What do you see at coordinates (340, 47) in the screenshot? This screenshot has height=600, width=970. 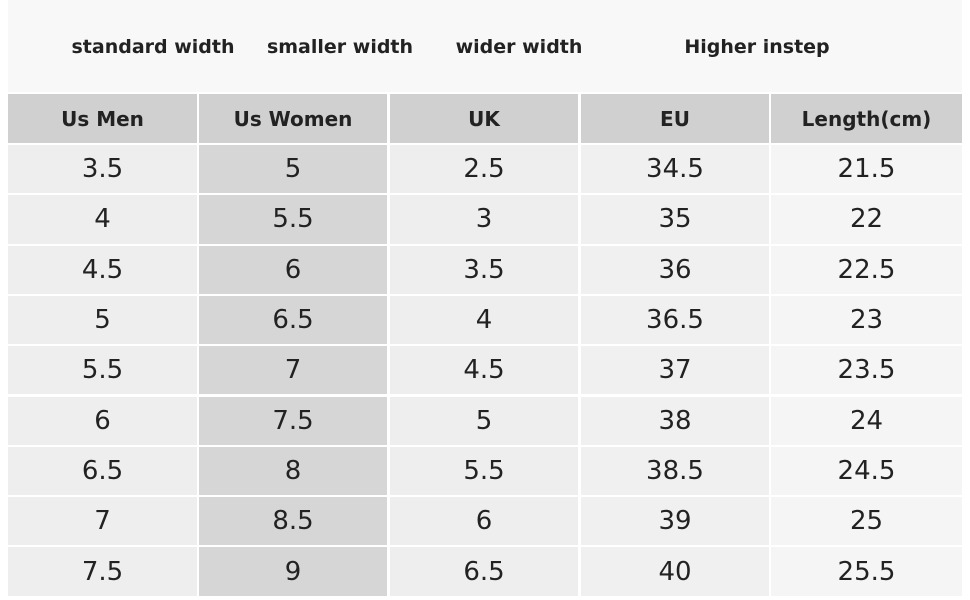 I see `width-label: smaller width` at bounding box center [340, 47].